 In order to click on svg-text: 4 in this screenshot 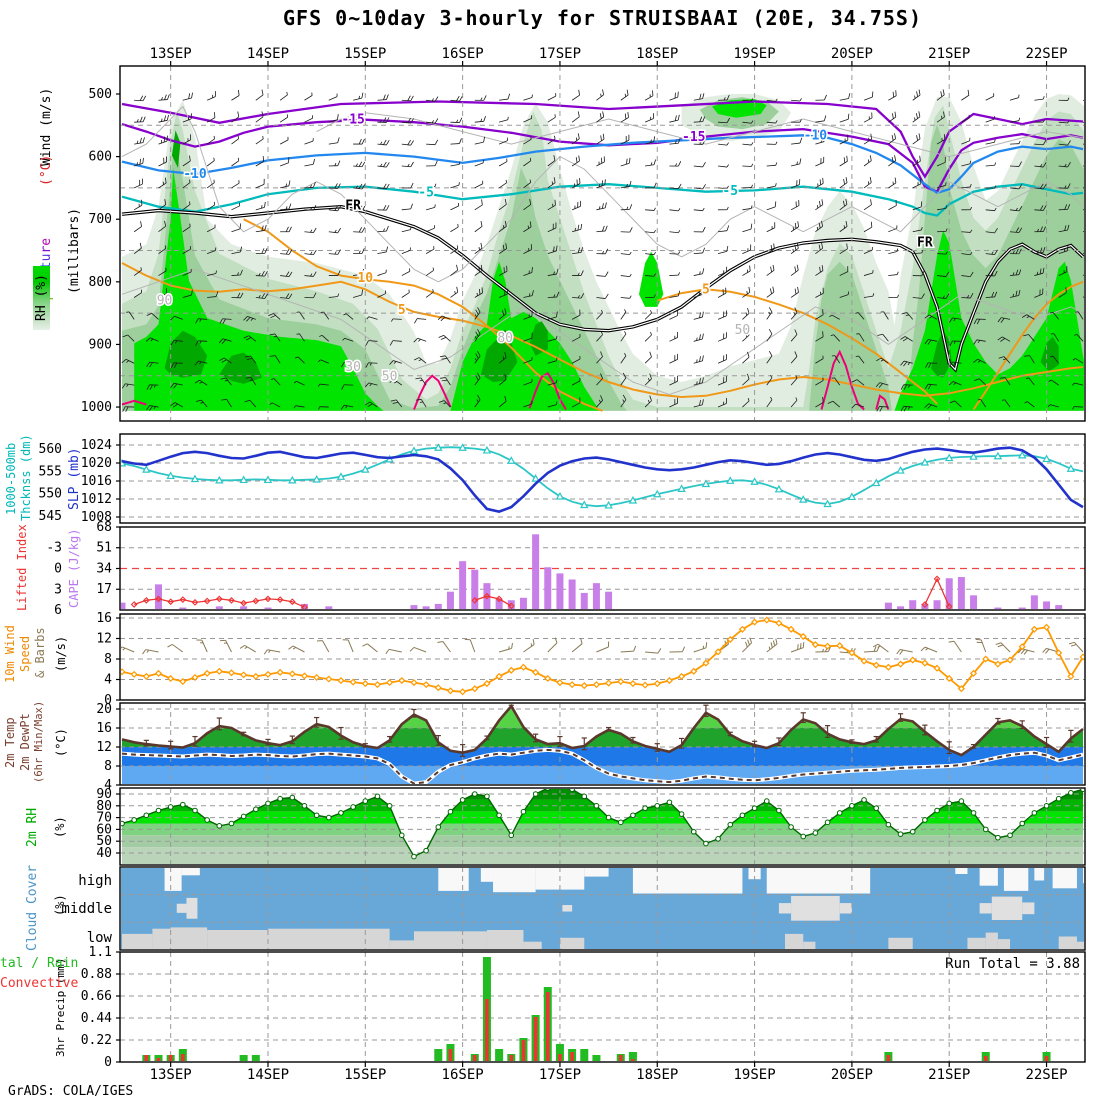, I will do `click(108, 680)`.